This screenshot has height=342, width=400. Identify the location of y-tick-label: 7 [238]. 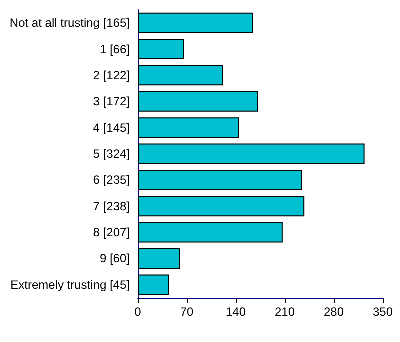
(111, 206).